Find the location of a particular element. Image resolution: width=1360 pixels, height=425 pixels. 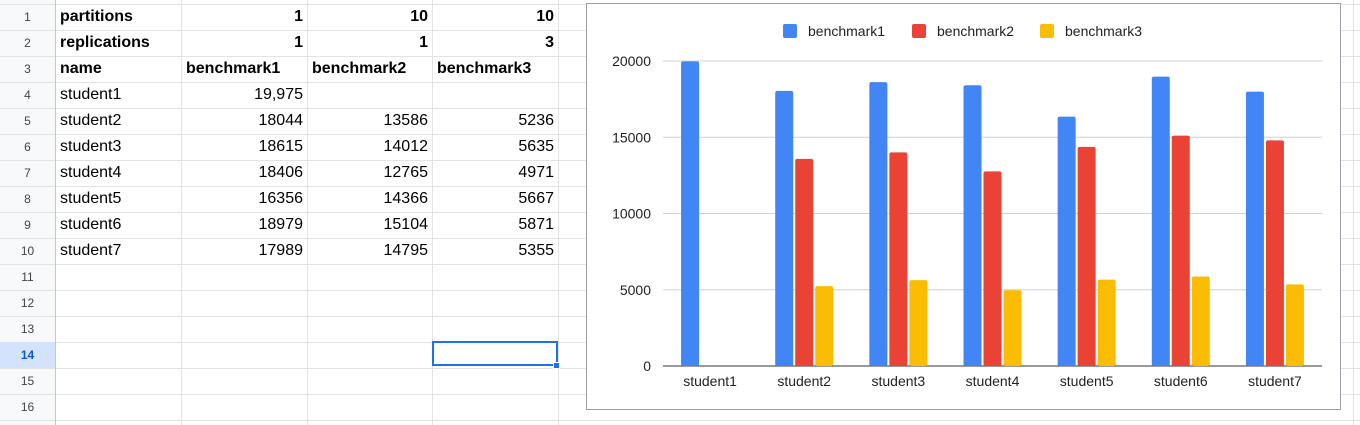

row-header-3: 3 is located at coordinates (27, 69).